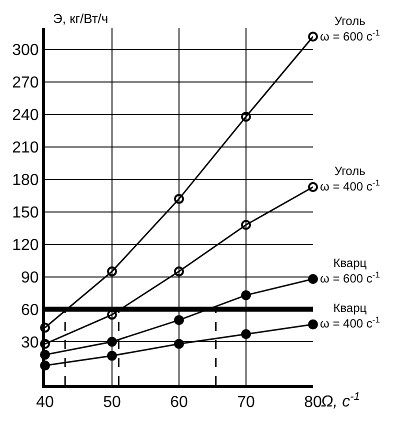 Image resolution: width=408 pixels, height=423 pixels. Describe the element at coordinates (25, 148) in the screenshot. I see `y-tick-label: 210` at that location.